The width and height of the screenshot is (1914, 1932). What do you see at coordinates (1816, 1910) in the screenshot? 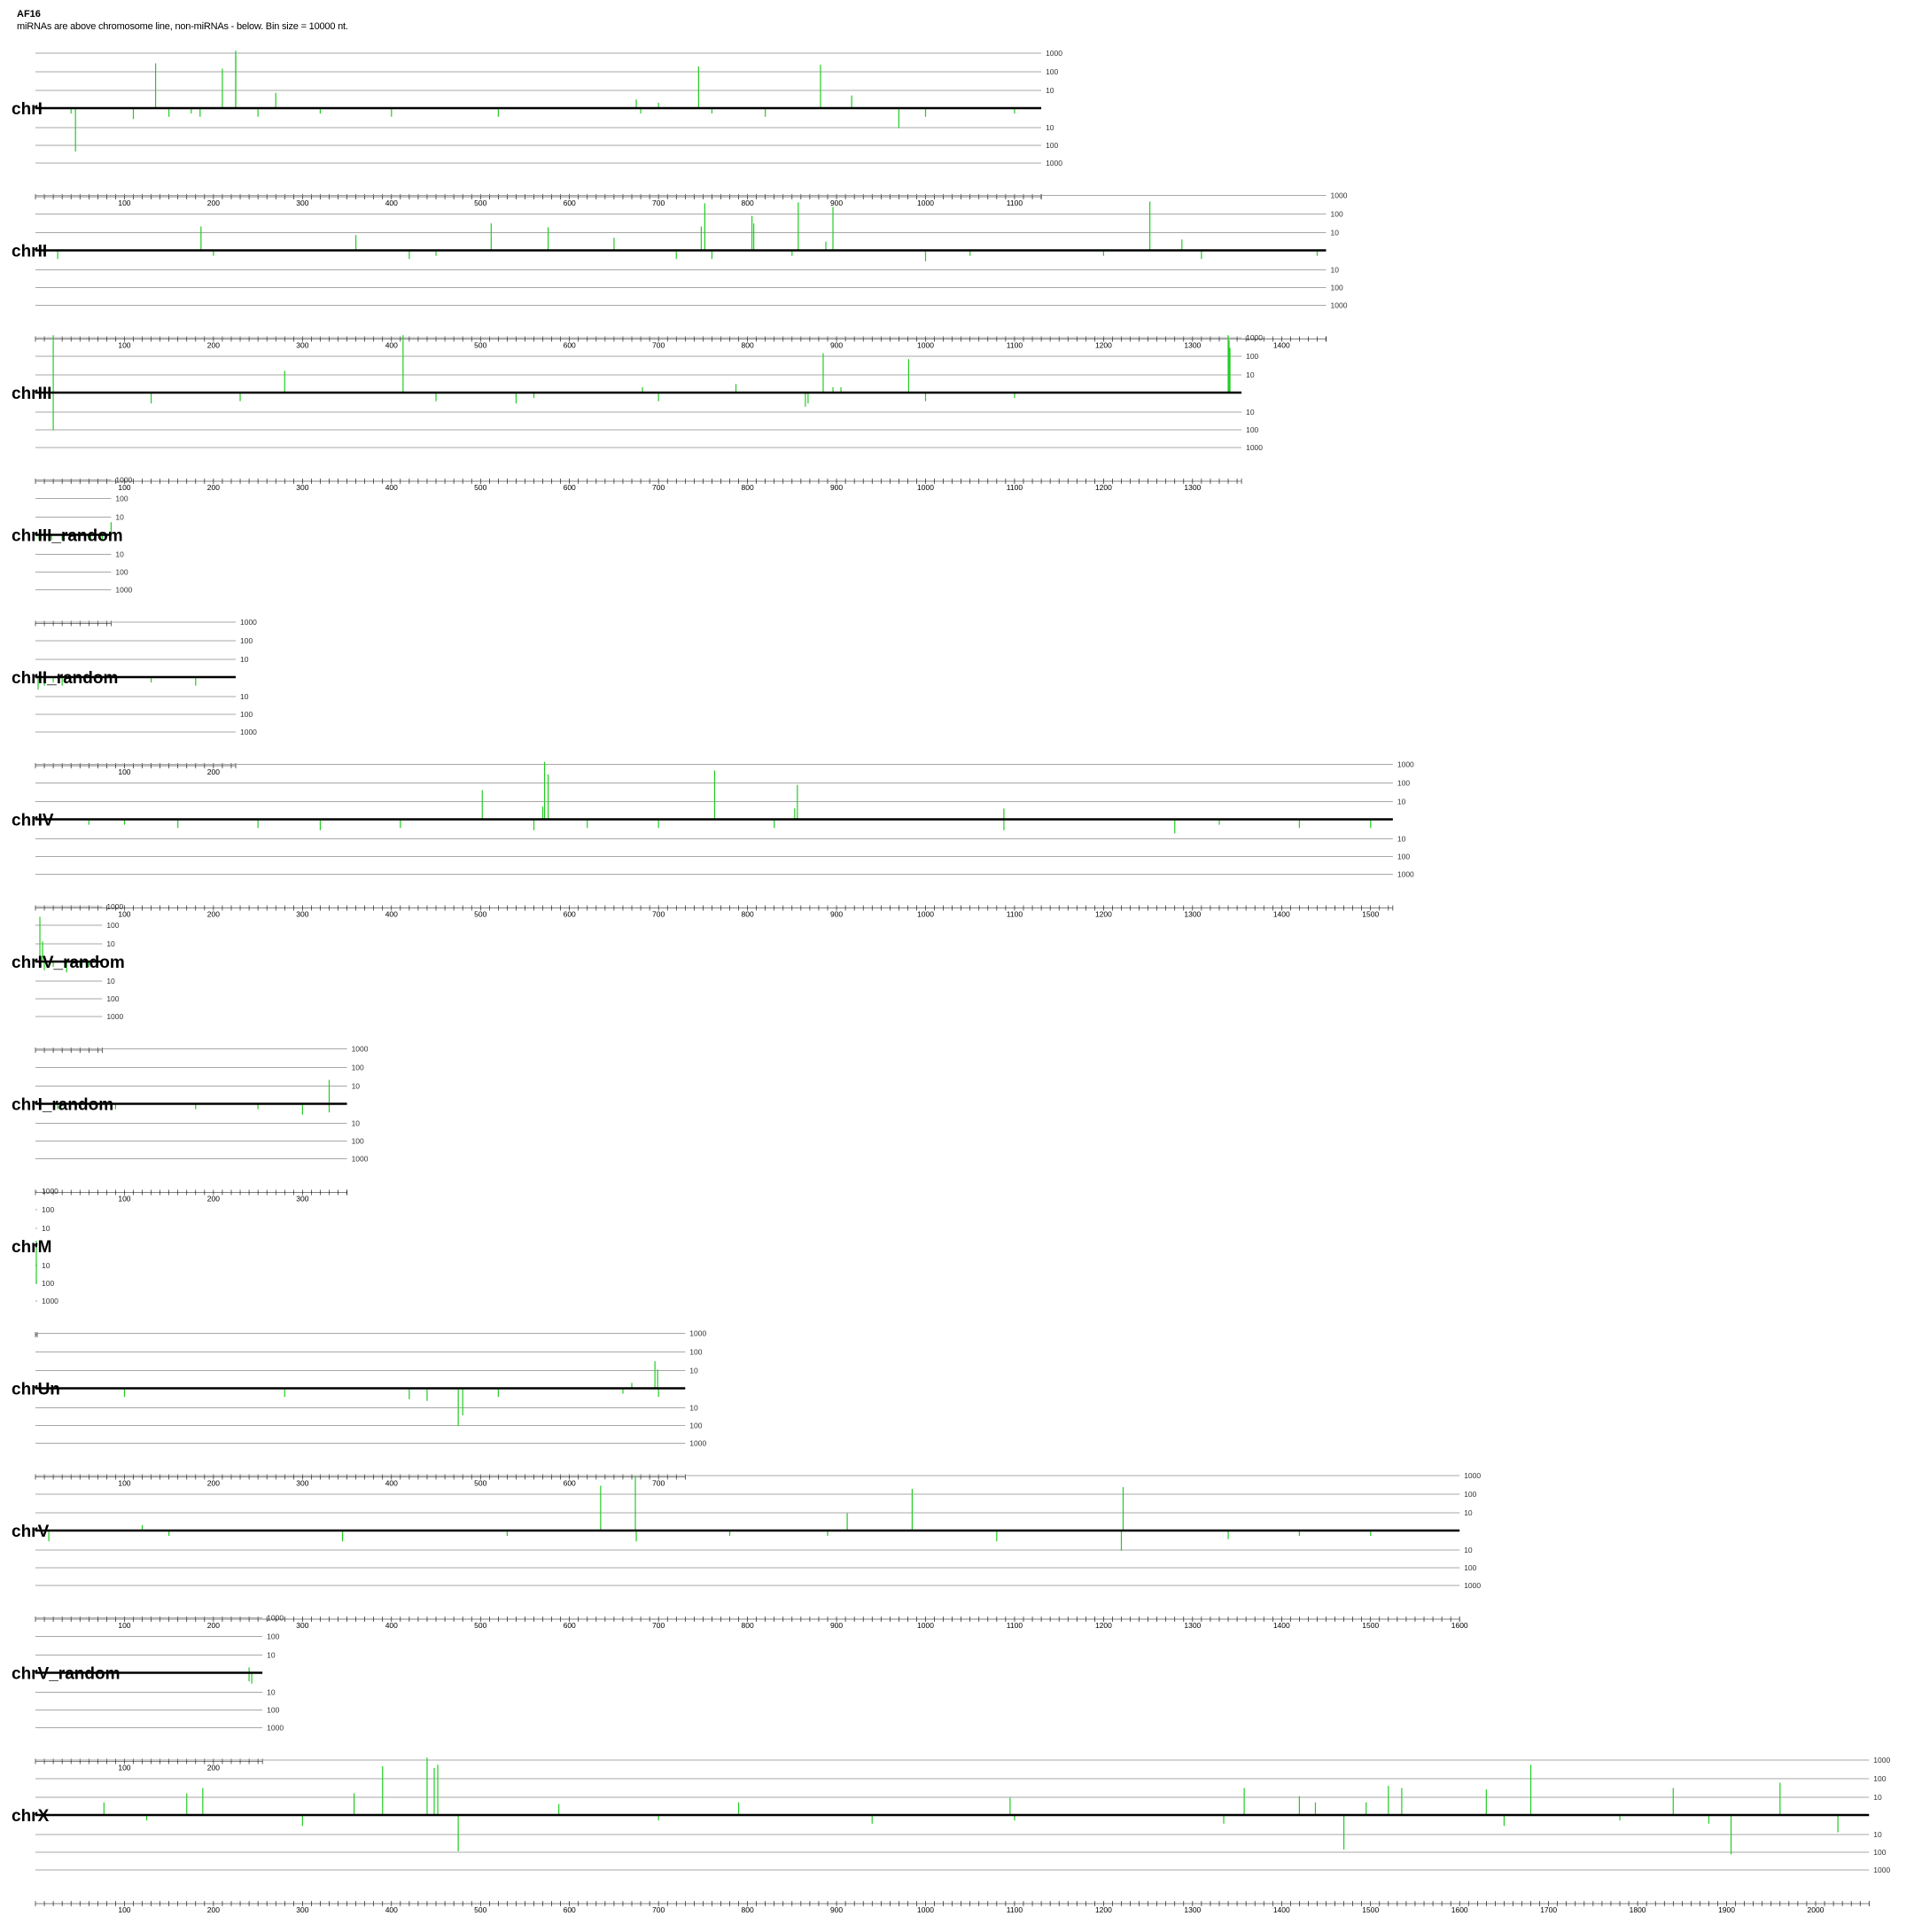
I see `tick-label: 2000` at bounding box center [1816, 1910].